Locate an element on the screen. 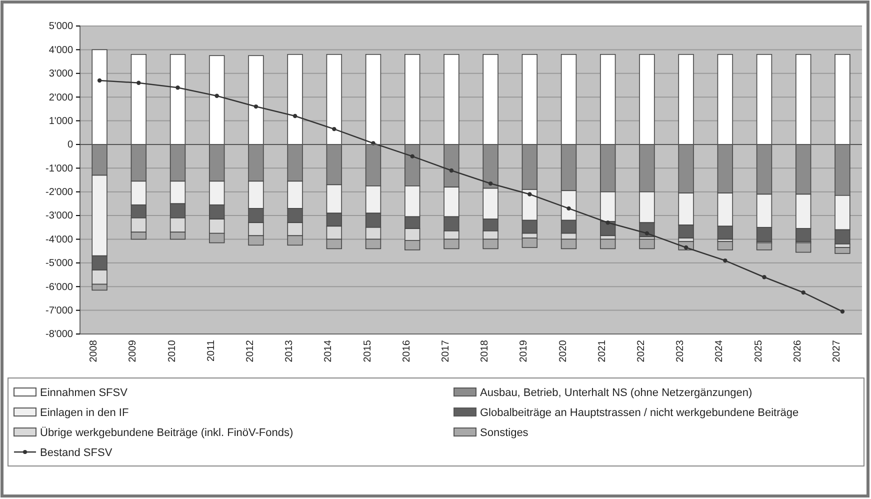 The width and height of the screenshot is (871, 499). legend-label: Sonstiges is located at coordinates (504, 433).